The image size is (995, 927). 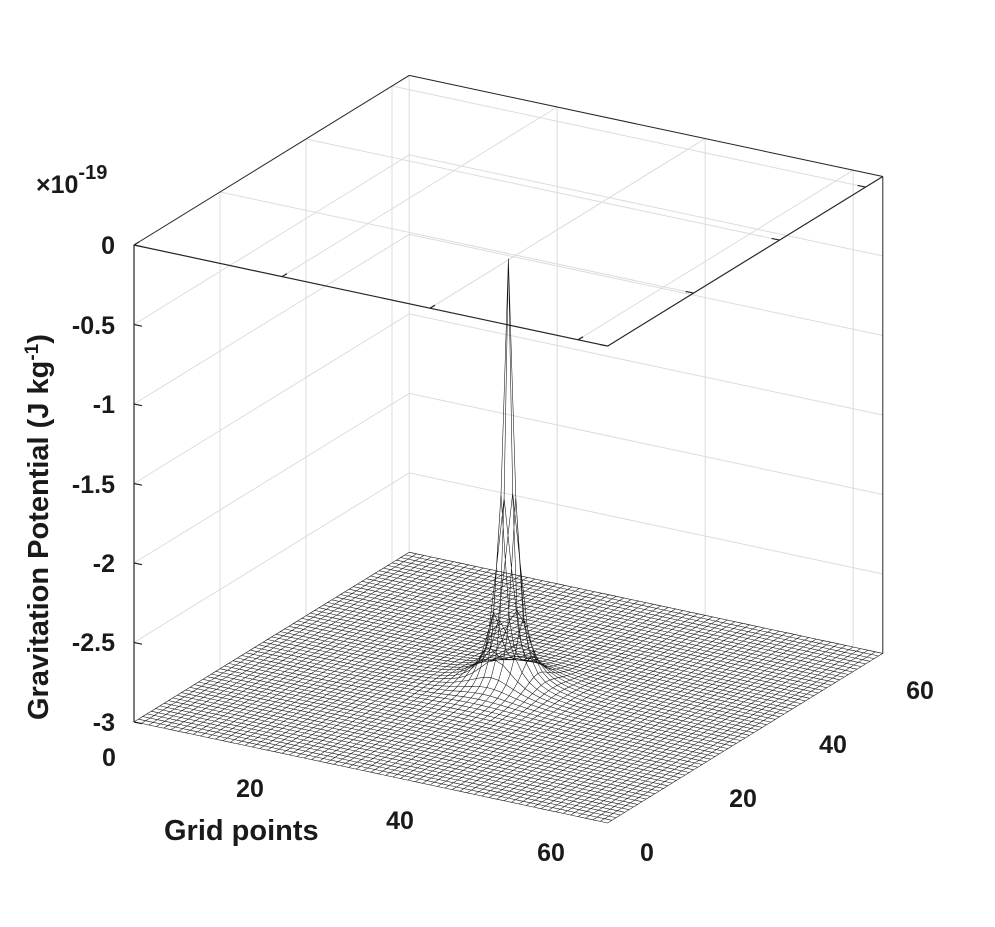 What do you see at coordinates (833, 745) in the screenshot?
I see `y-tick-label: 40` at bounding box center [833, 745].